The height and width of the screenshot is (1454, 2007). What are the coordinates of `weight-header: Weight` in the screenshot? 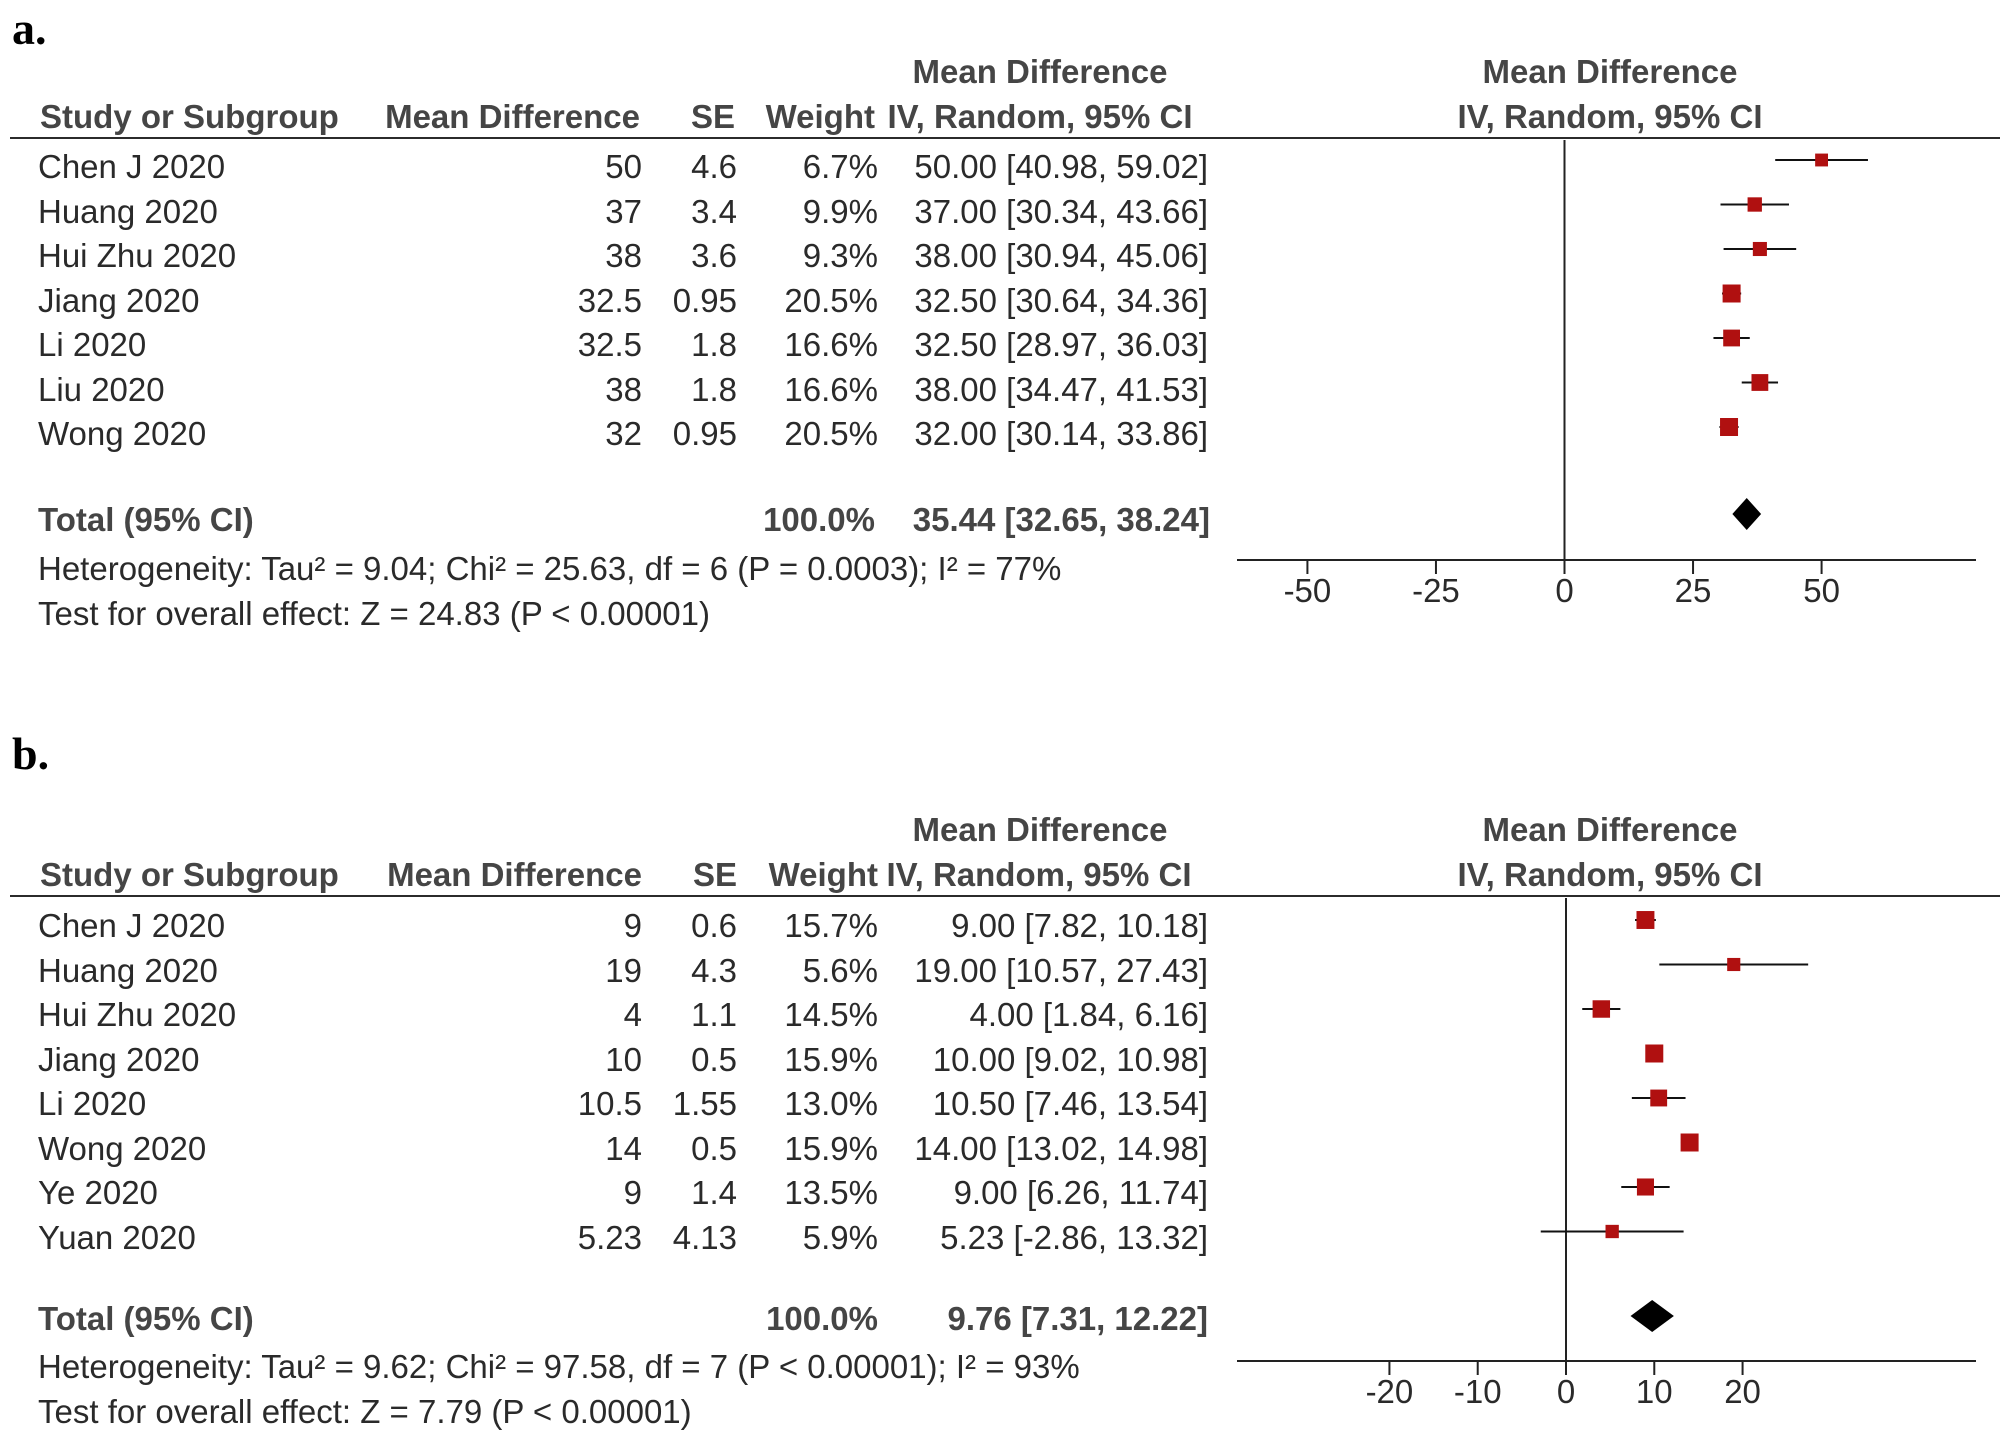 It's located at (823, 874).